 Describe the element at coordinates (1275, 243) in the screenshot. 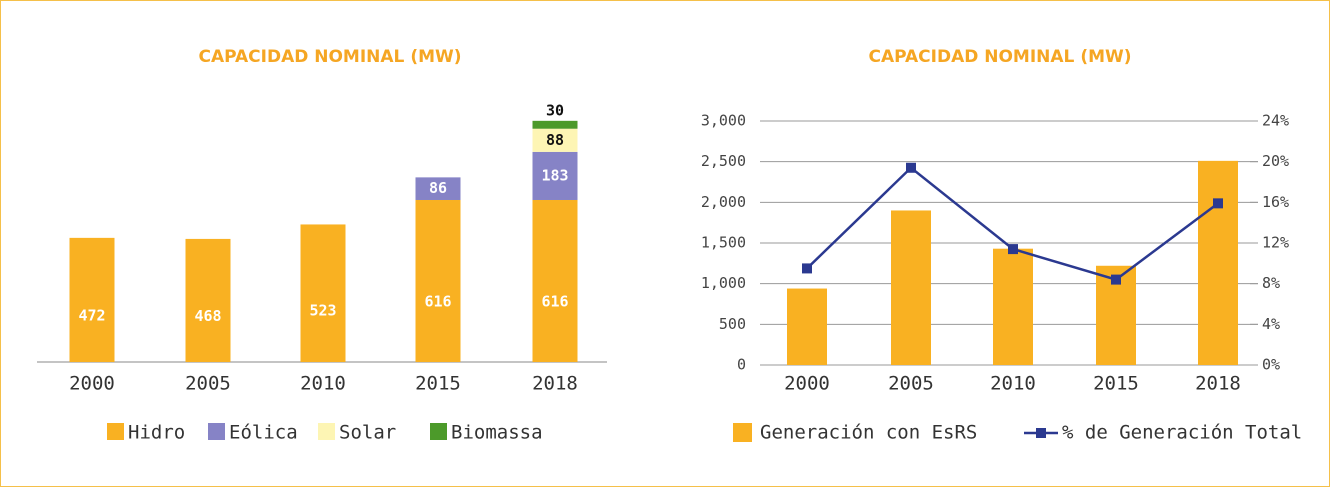

I see `y2-tick-label: 12%` at that location.